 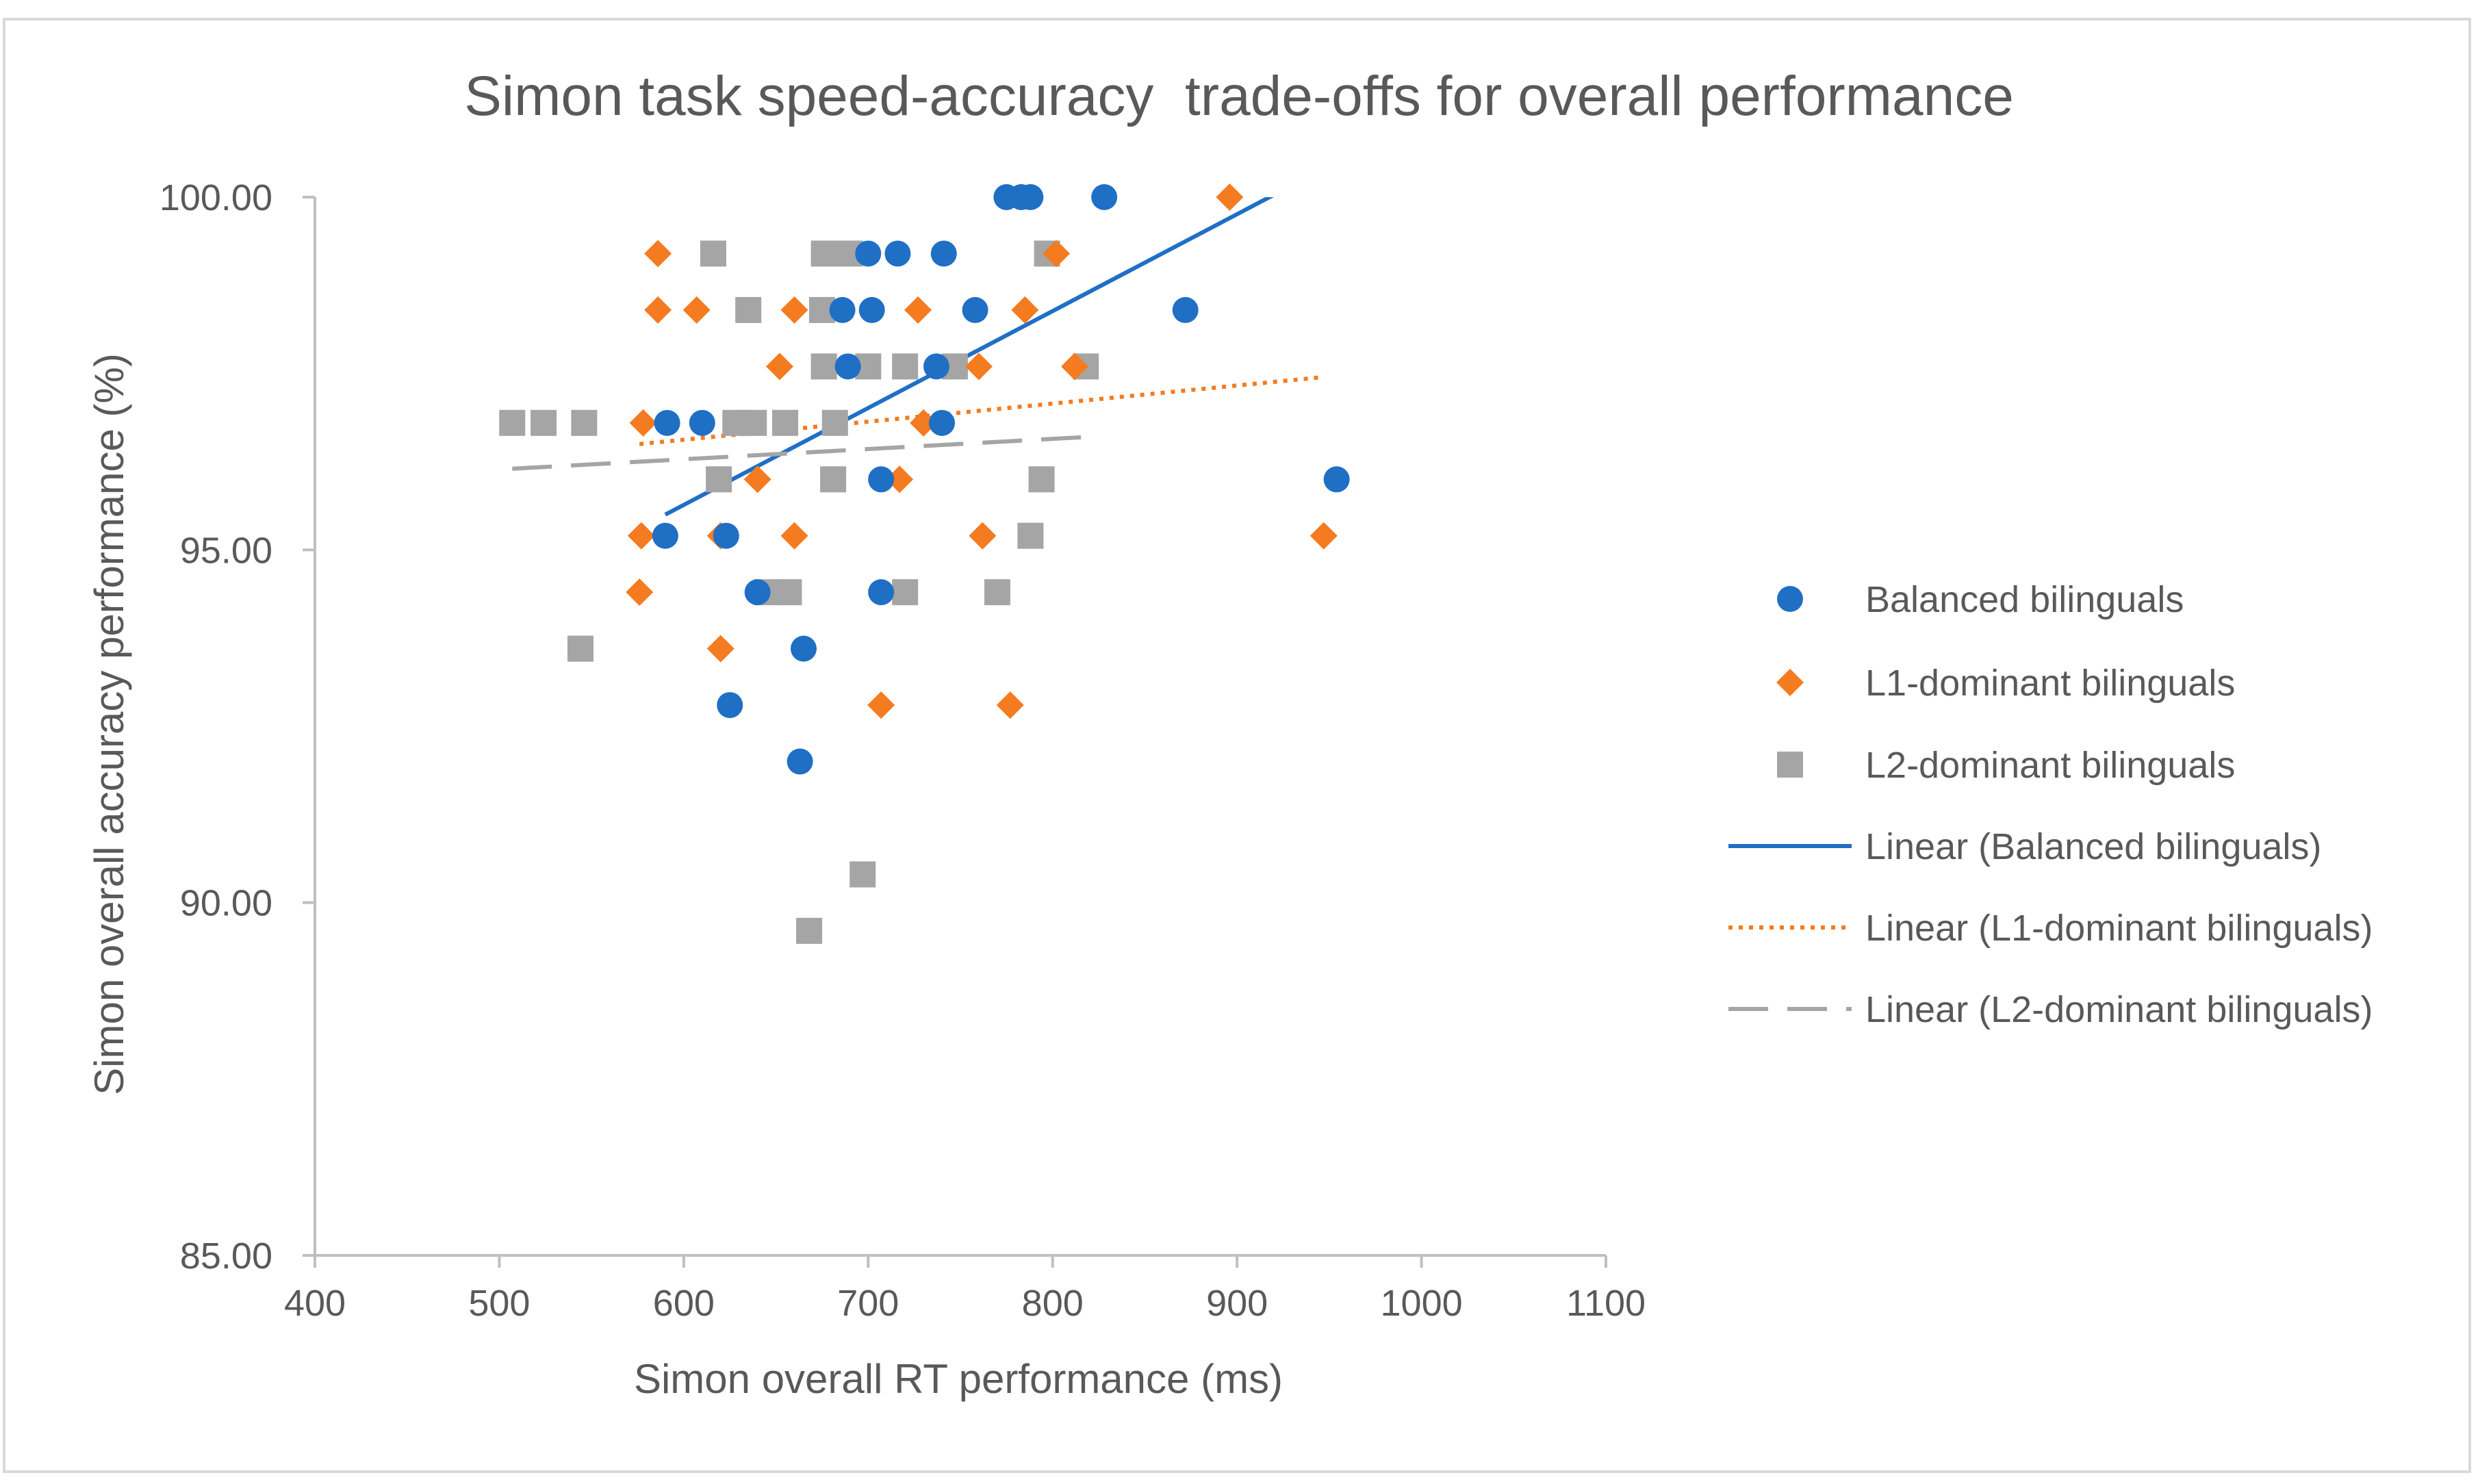 I want to click on legend-label: Linear (L1-dominant bilinguals), so click(x=2119, y=929).